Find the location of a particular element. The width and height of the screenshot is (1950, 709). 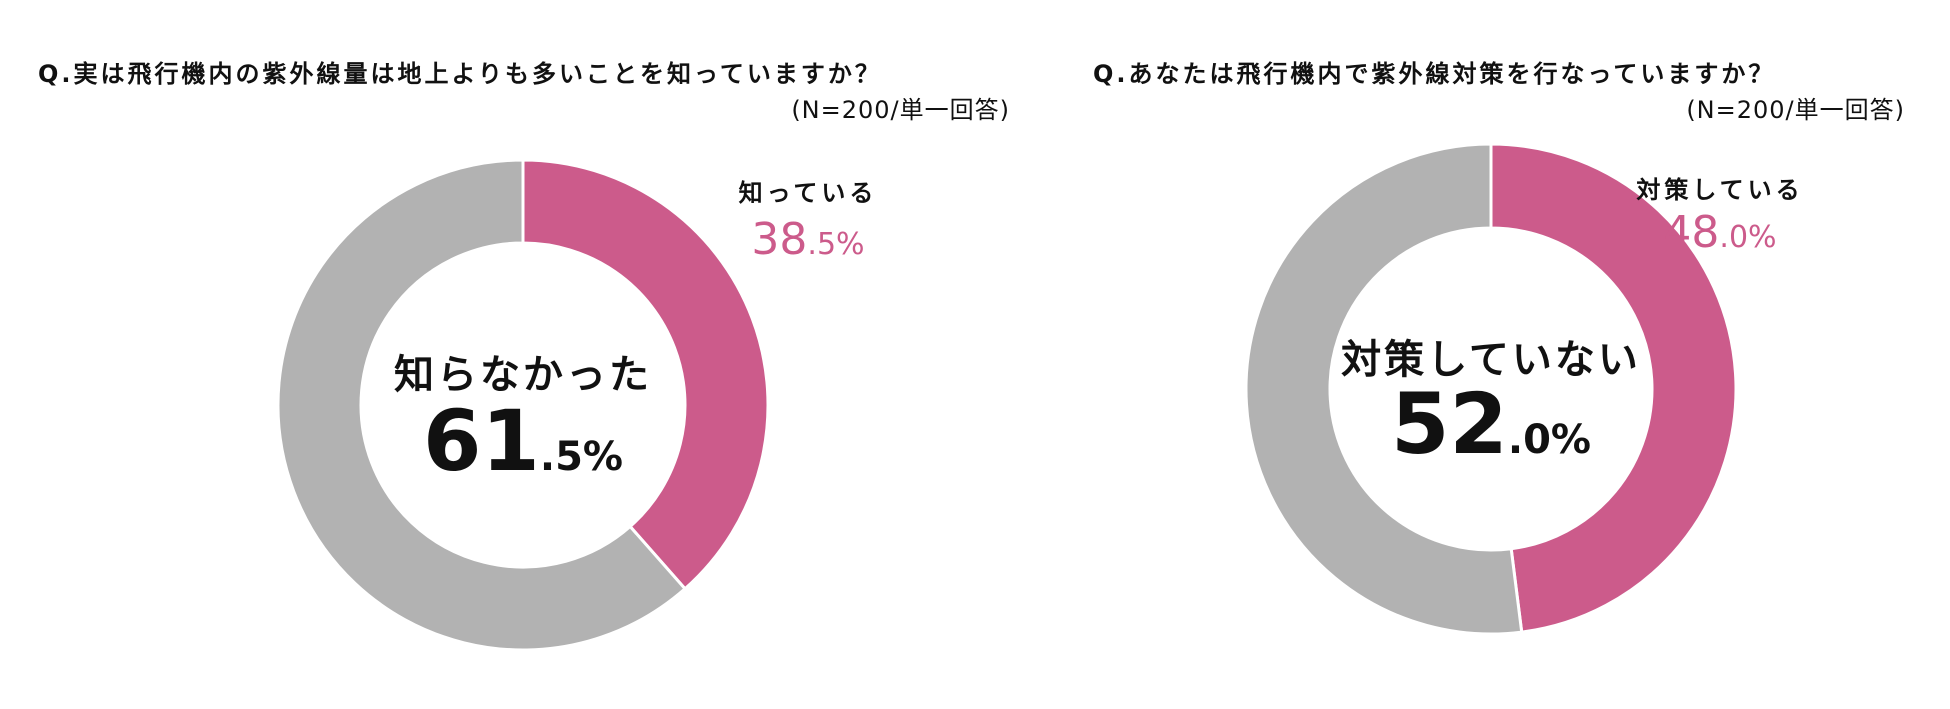

center-value-dec-left: .5% is located at coordinates (581, 457).